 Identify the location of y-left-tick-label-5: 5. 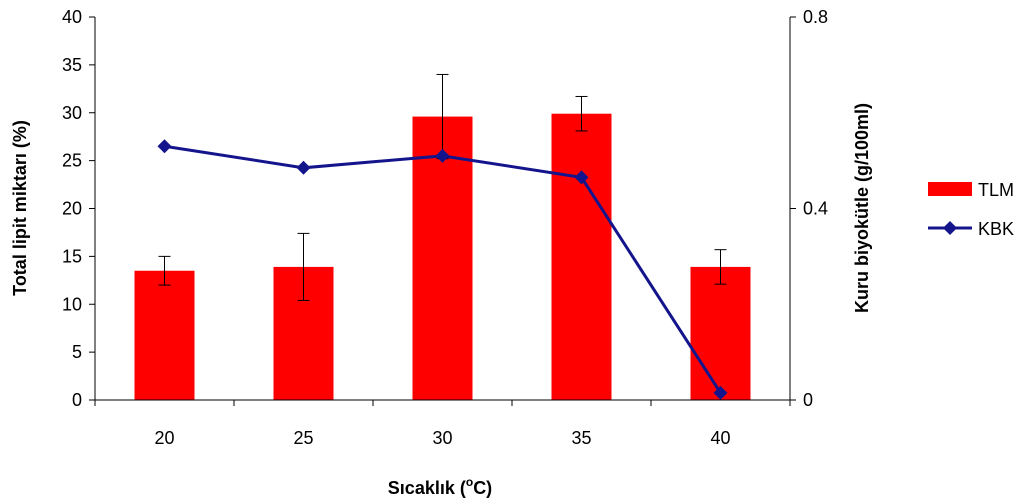
(77, 352).